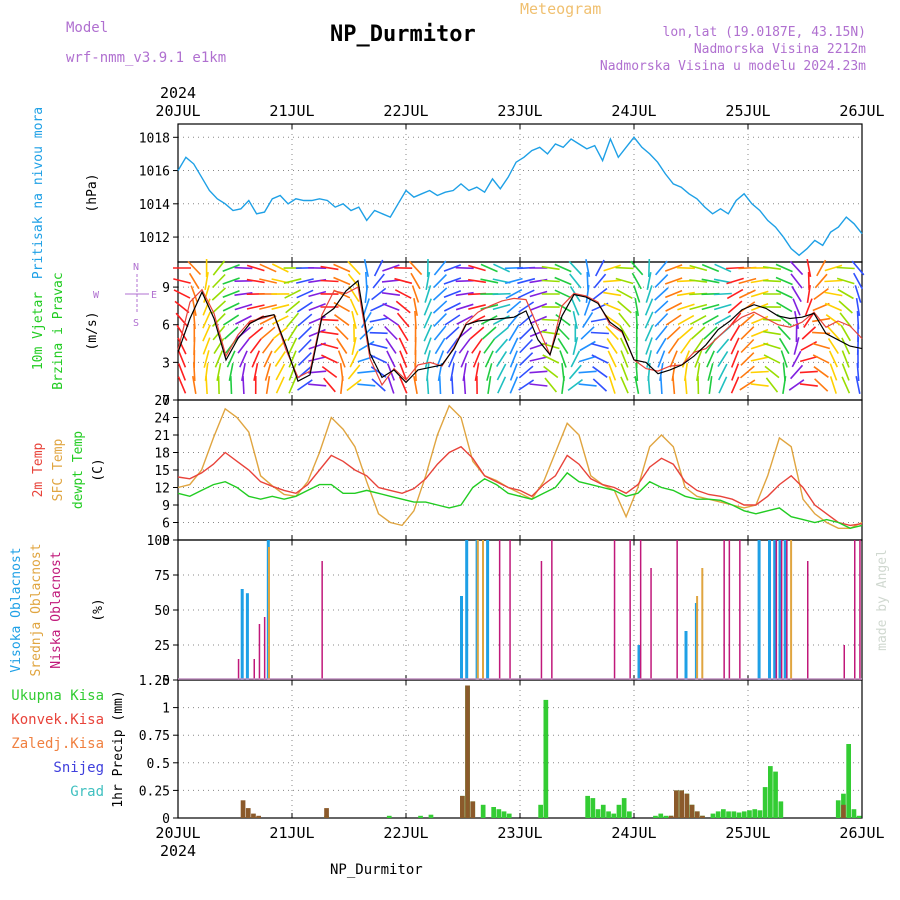 This screenshot has width=900, height=900. What do you see at coordinates (154, 681) in the screenshot?
I see `y-tick-label: 1.25` at bounding box center [154, 681].